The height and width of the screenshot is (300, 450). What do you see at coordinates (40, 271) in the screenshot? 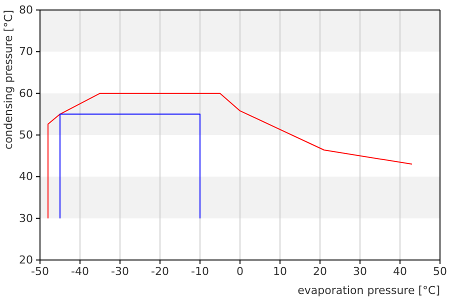
I see `x-tick-label: -50` at bounding box center [40, 271].